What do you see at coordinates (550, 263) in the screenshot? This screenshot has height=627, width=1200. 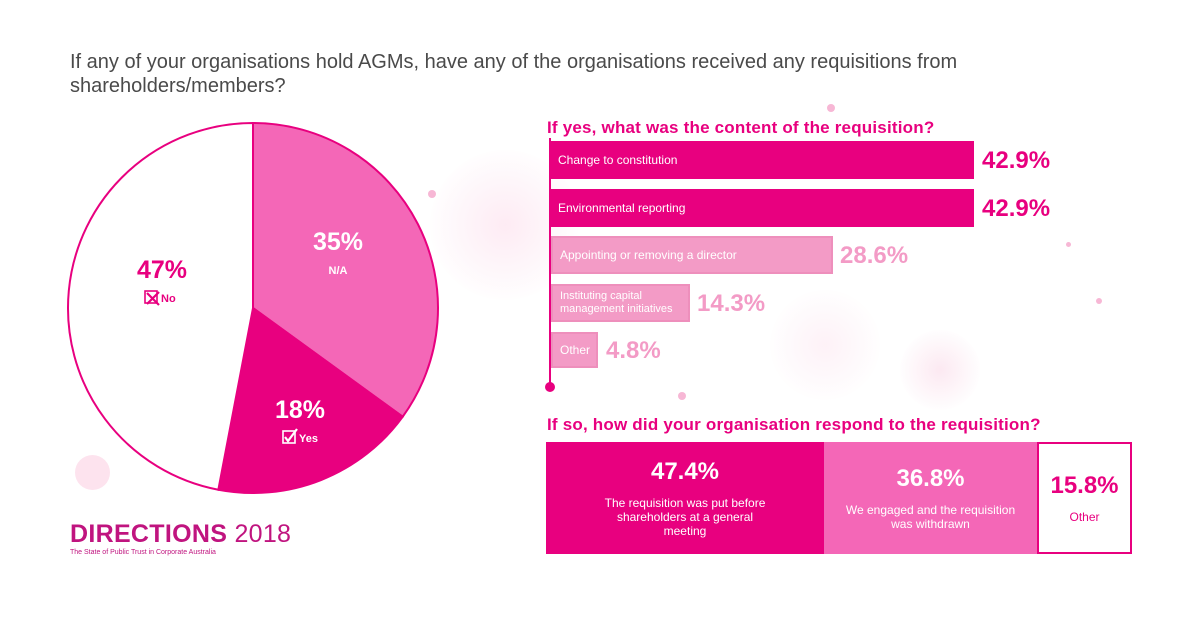 I see `bar-axis-line` at bounding box center [550, 263].